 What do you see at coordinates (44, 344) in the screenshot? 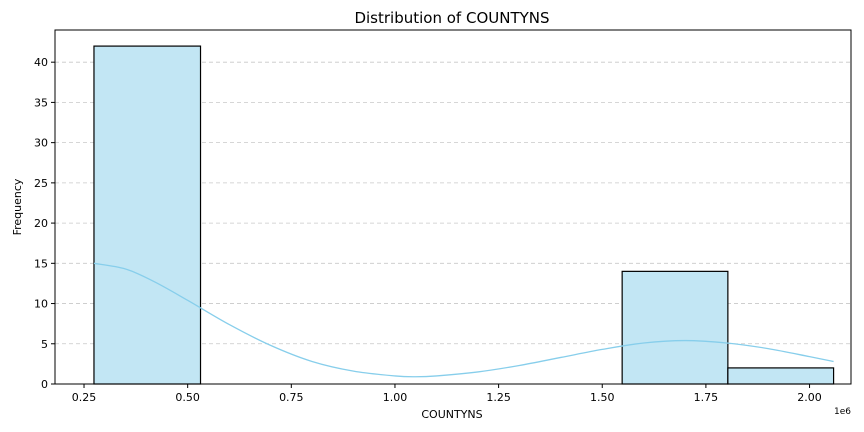
I see `y-tick-label: 5` at bounding box center [44, 344].